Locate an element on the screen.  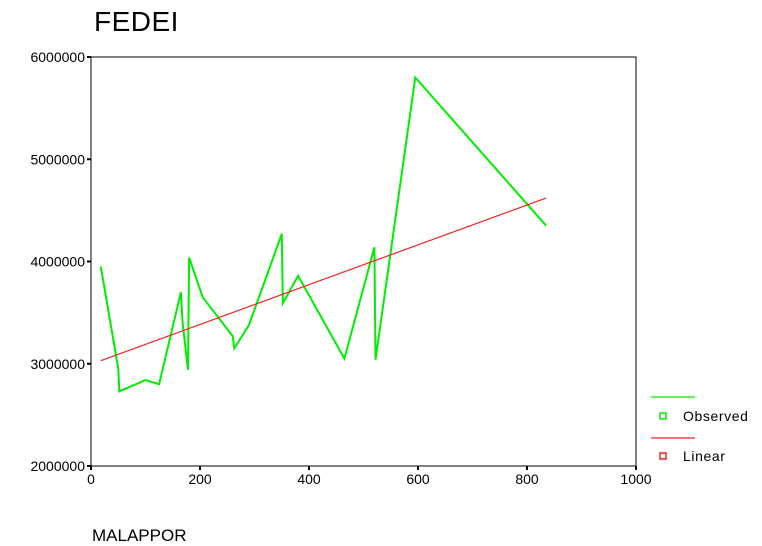
legend-marker-linear is located at coordinates (663, 456).